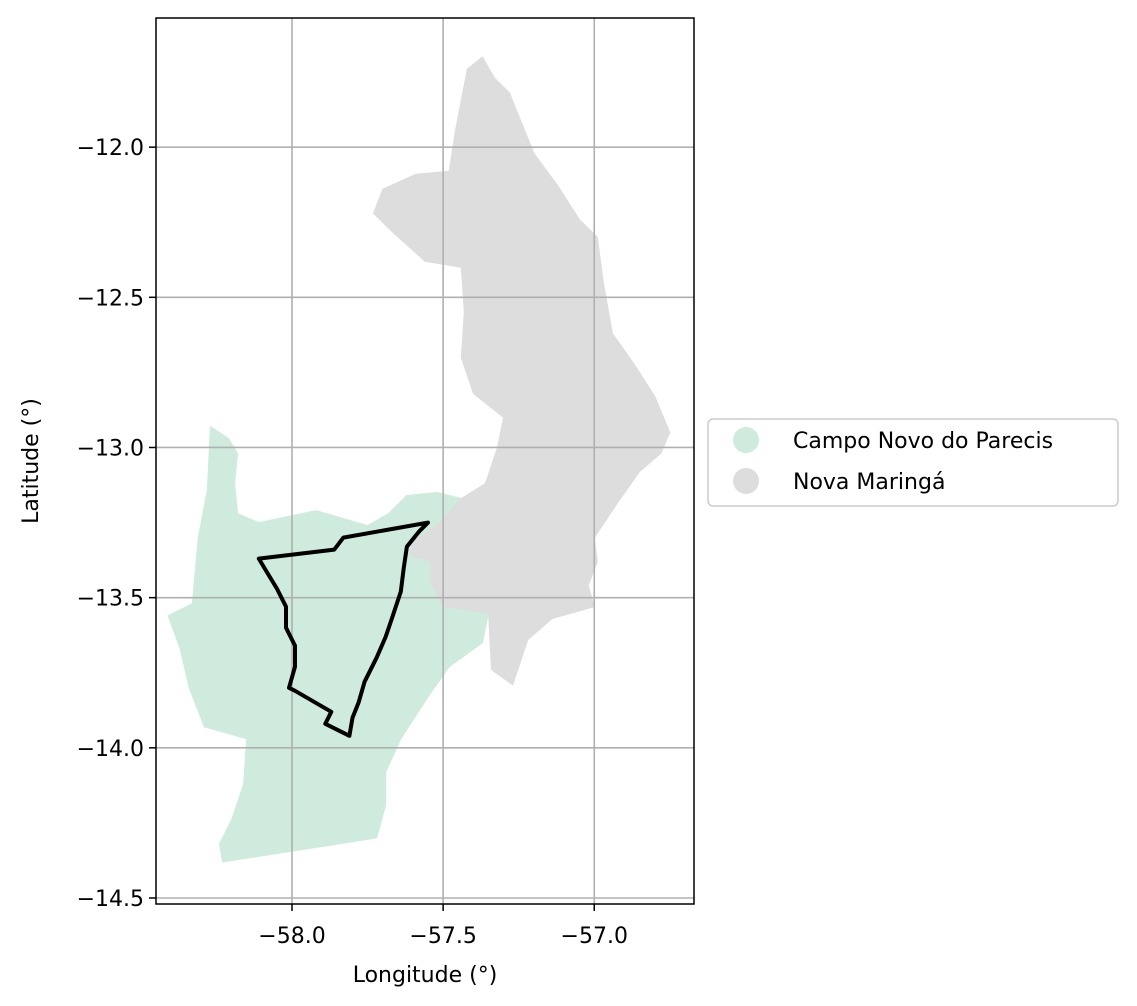 This screenshot has height=1006, width=1137. I want to click on x-axis-ticks: −58.0 −57.5 −57.0, so click(443, 926).